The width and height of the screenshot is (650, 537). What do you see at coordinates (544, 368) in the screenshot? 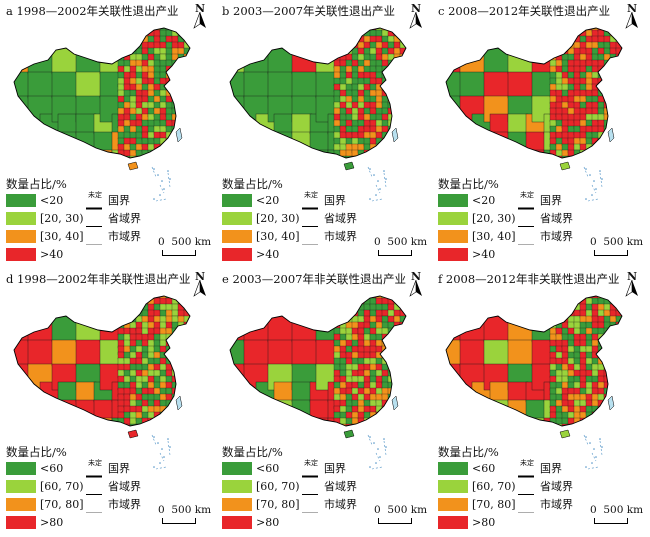
I see `choropleth-map` at bounding box center [544, 368].